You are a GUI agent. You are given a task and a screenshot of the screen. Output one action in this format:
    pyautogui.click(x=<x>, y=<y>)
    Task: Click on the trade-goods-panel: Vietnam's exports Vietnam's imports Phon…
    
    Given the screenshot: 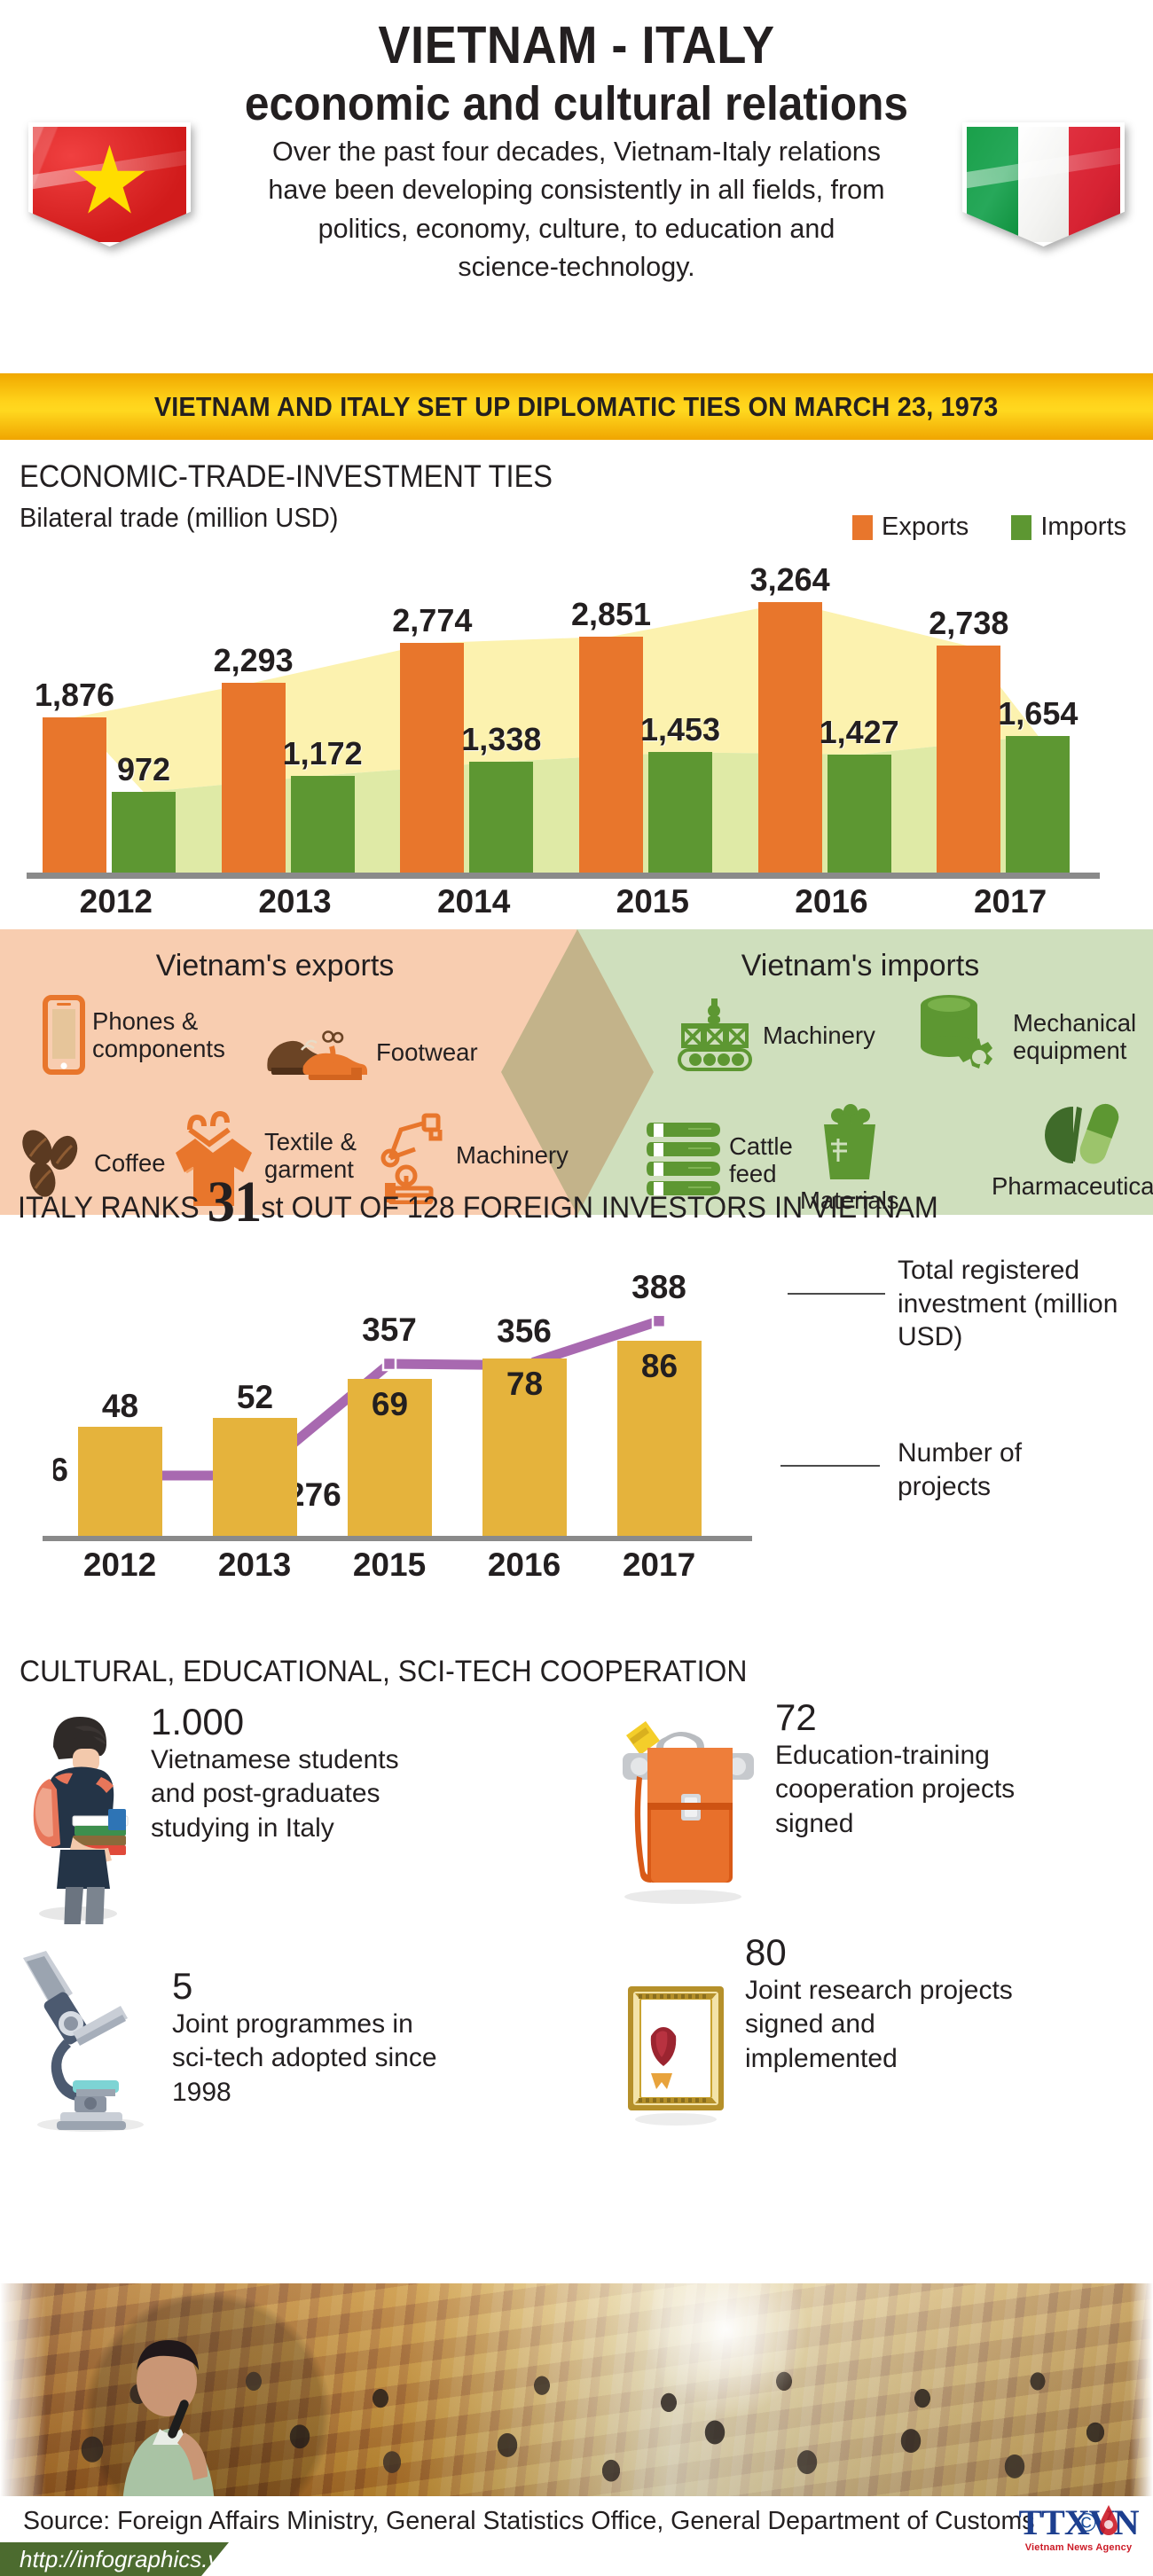 What is the action you would take?
    pyautogui.click(x=576, y=1072)
    